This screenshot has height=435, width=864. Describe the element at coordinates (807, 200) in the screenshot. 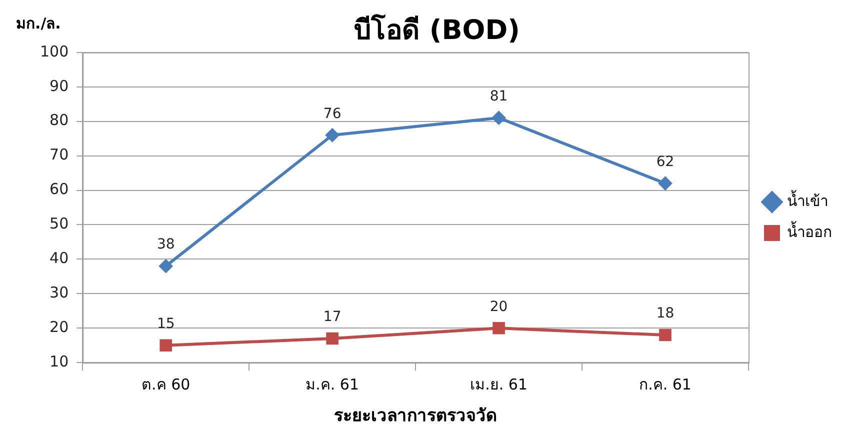

I see `legend-label: น้ำเข้า` at that location.